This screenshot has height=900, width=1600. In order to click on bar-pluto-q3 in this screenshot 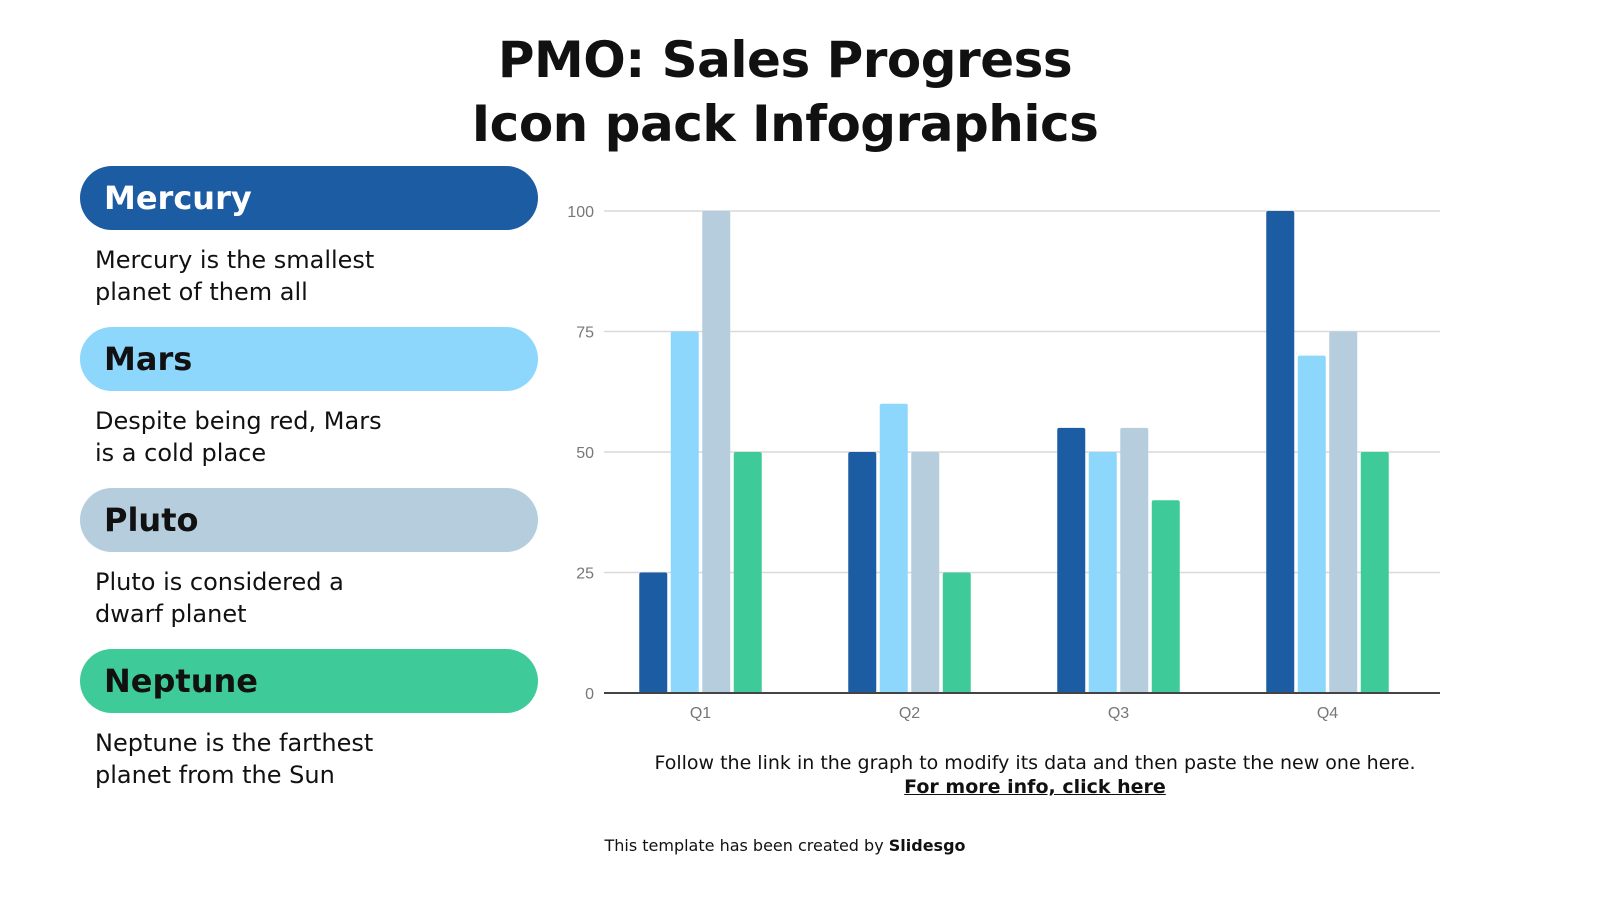, I will do `click(1134, 560)`.